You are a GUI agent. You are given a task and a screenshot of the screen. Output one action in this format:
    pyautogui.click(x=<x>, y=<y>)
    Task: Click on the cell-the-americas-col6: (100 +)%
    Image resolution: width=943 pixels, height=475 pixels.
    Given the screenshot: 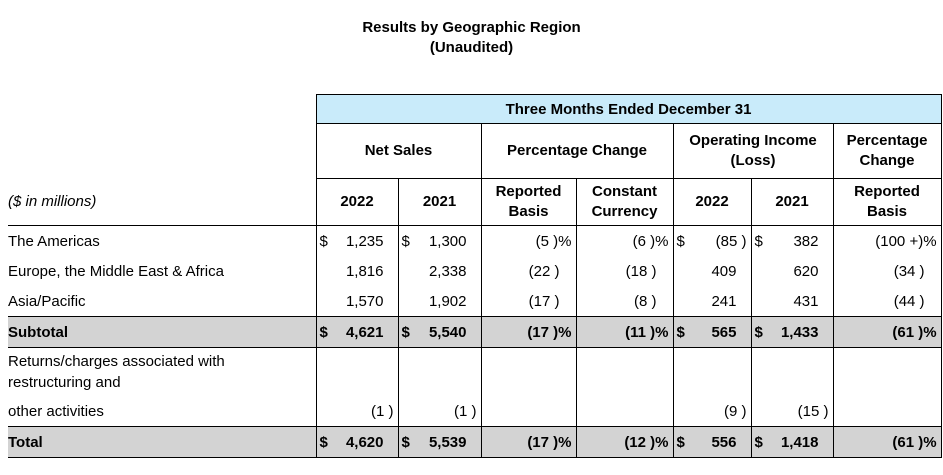 What is the action you would take?
    pyautogui.click(x=887, y=240)
    